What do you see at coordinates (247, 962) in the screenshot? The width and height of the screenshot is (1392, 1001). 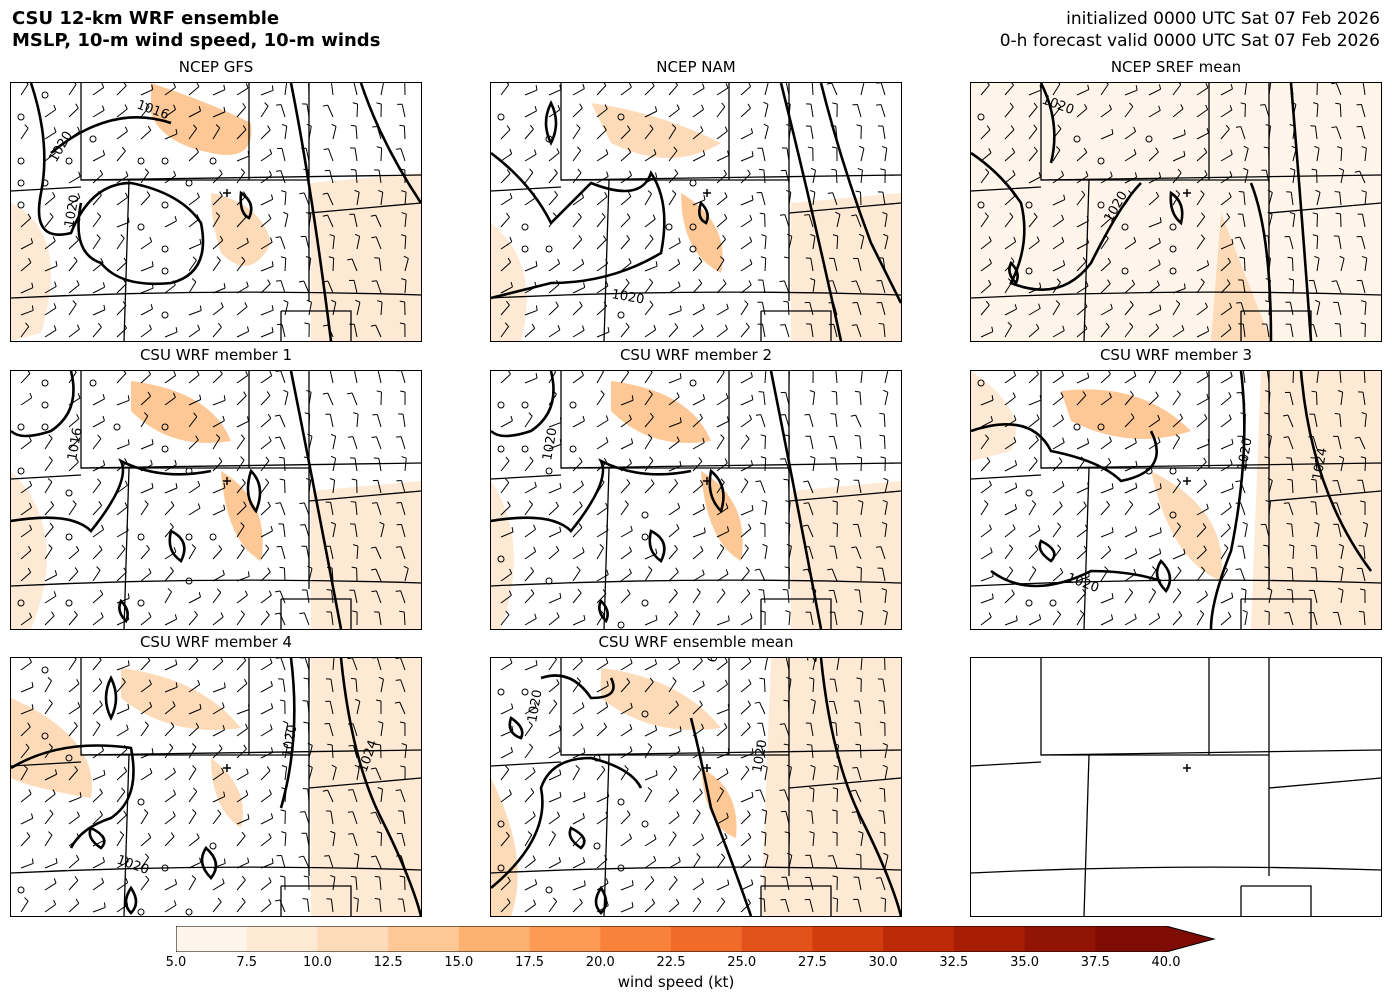 I see `colorbar-tick: 7.5` at bounding box center [247, 962].